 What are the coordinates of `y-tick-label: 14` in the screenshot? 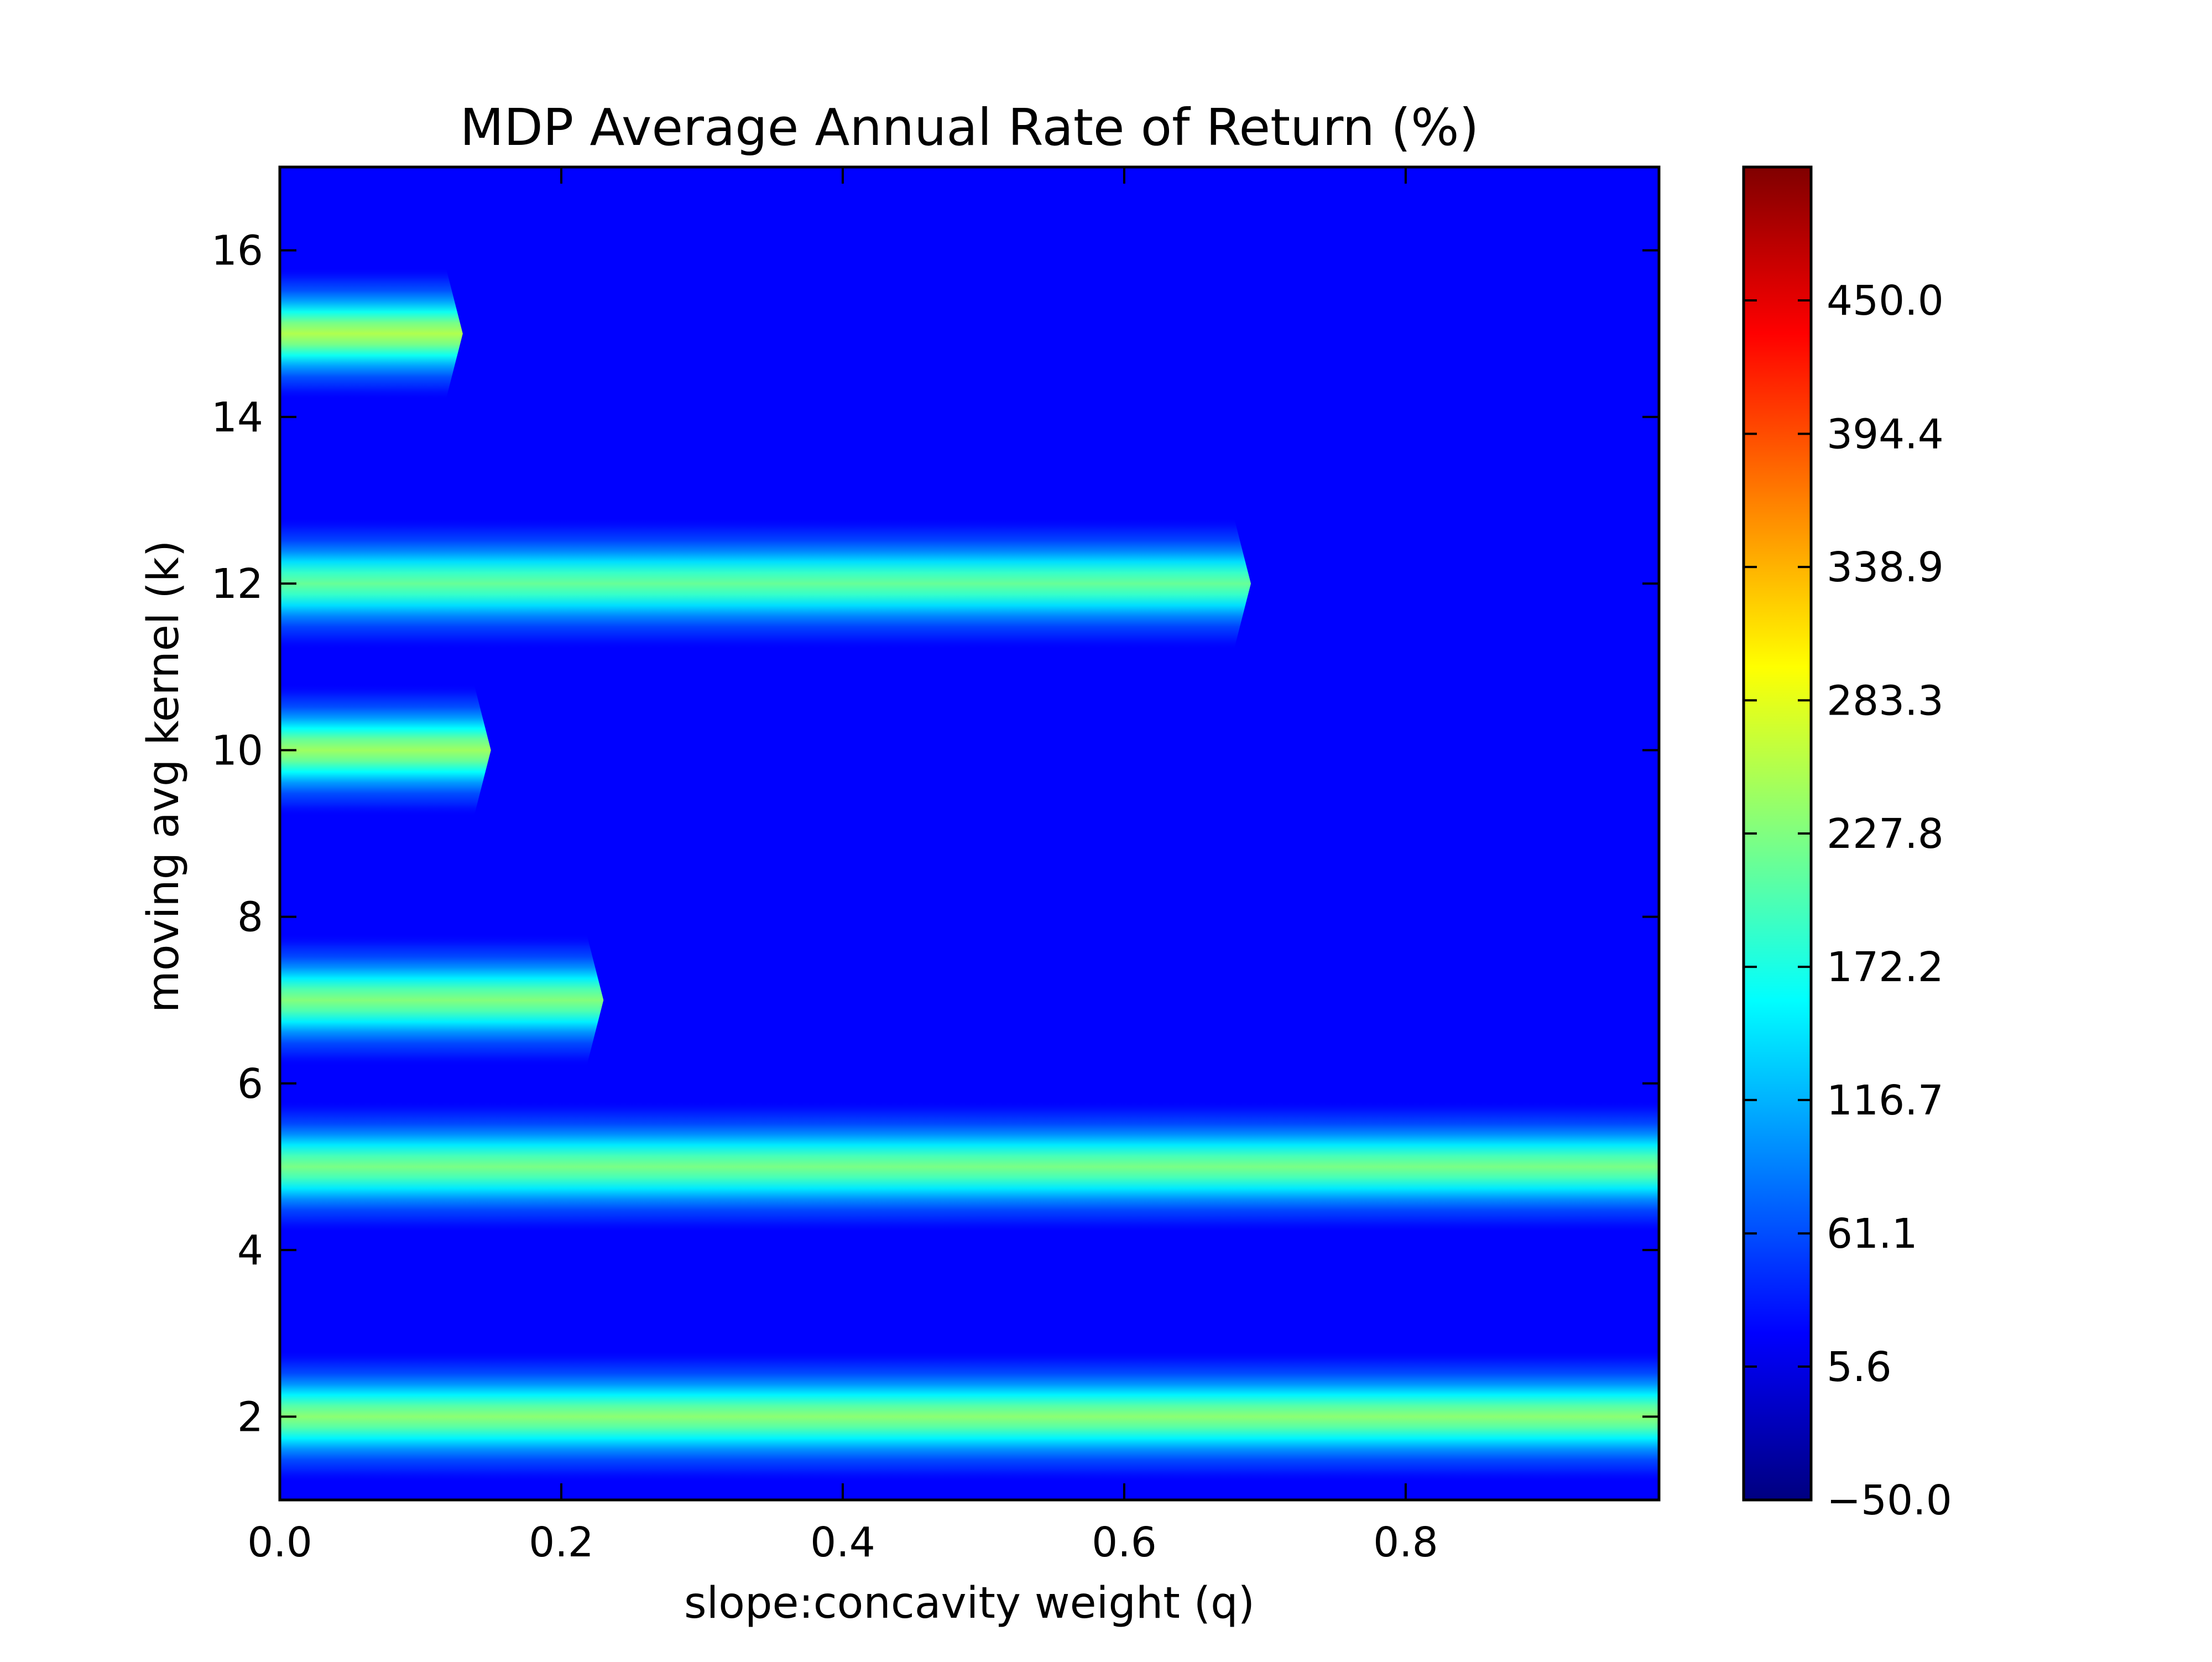 It's located at (237, 417).